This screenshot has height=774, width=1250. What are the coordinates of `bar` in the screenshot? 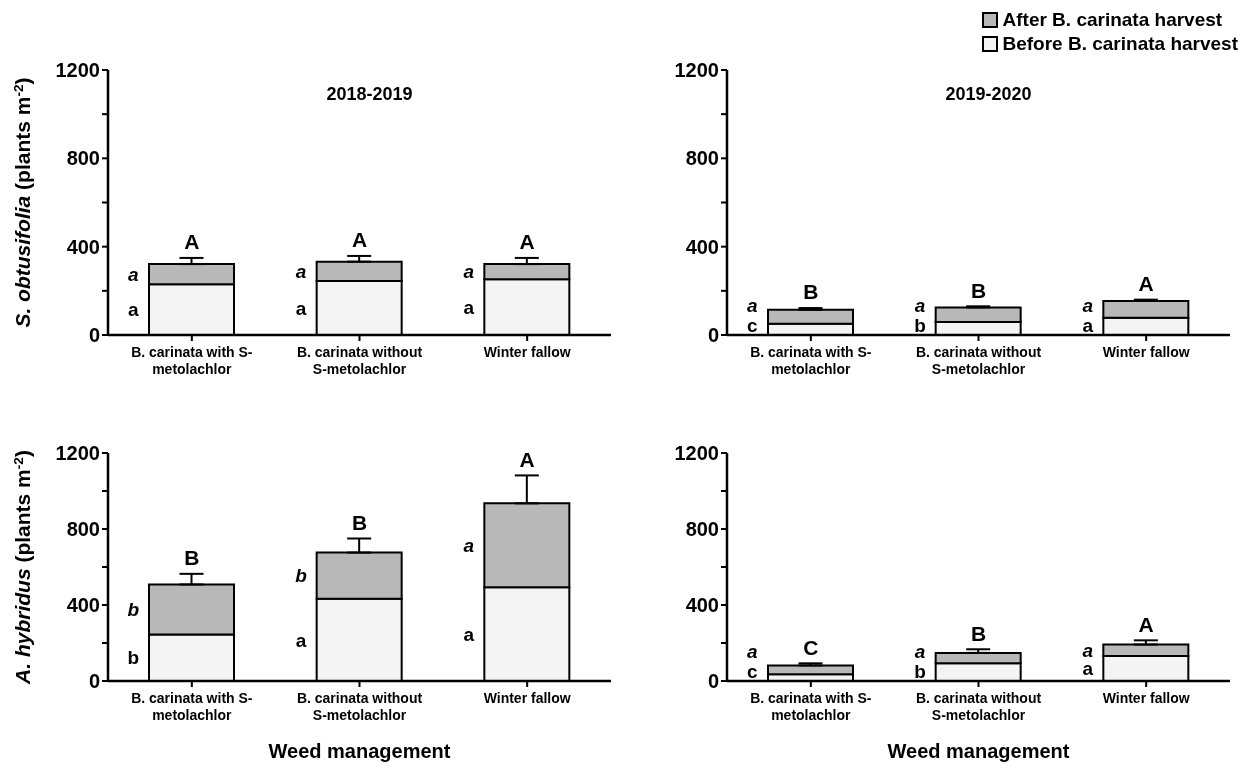 It's located at (810, 670).